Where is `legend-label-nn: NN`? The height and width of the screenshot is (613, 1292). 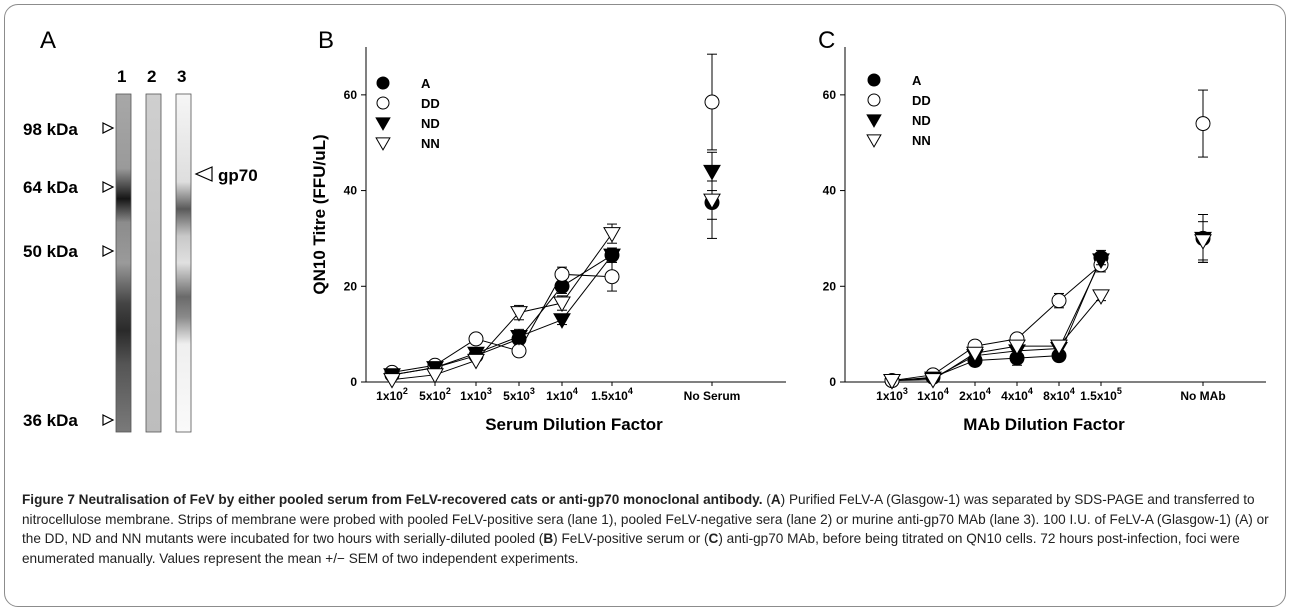 legend-label-nn: NN is located at coordinates (430, 143).